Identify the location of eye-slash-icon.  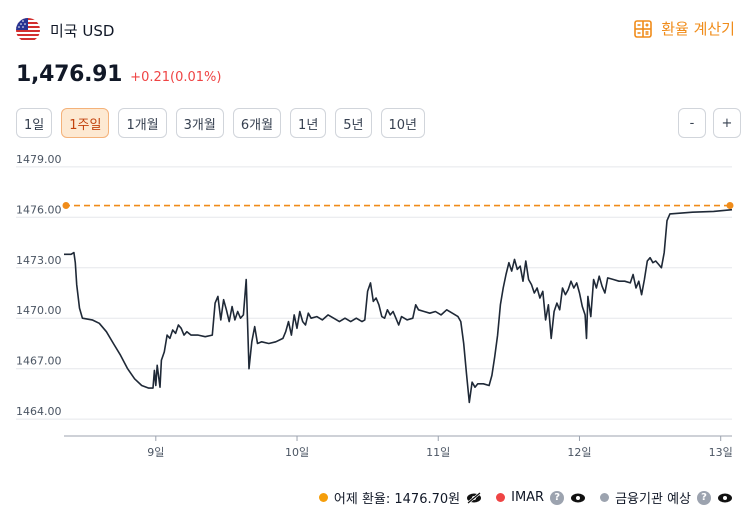
(474, 497).